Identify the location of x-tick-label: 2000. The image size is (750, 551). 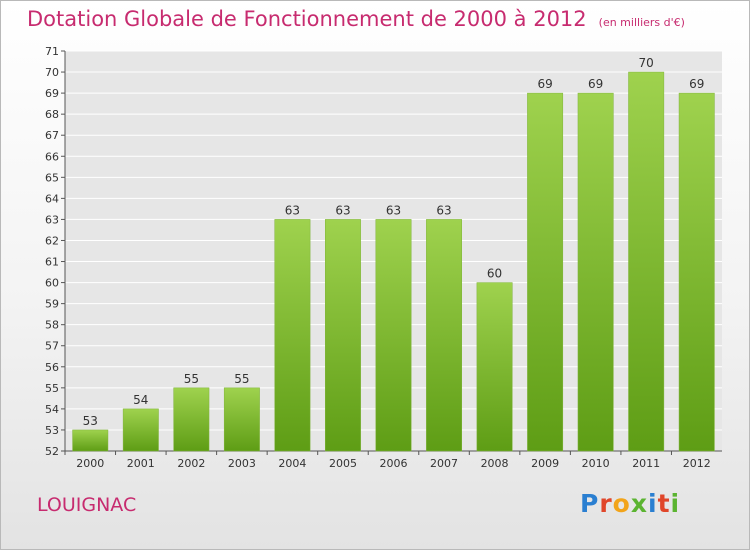
(90, 463).